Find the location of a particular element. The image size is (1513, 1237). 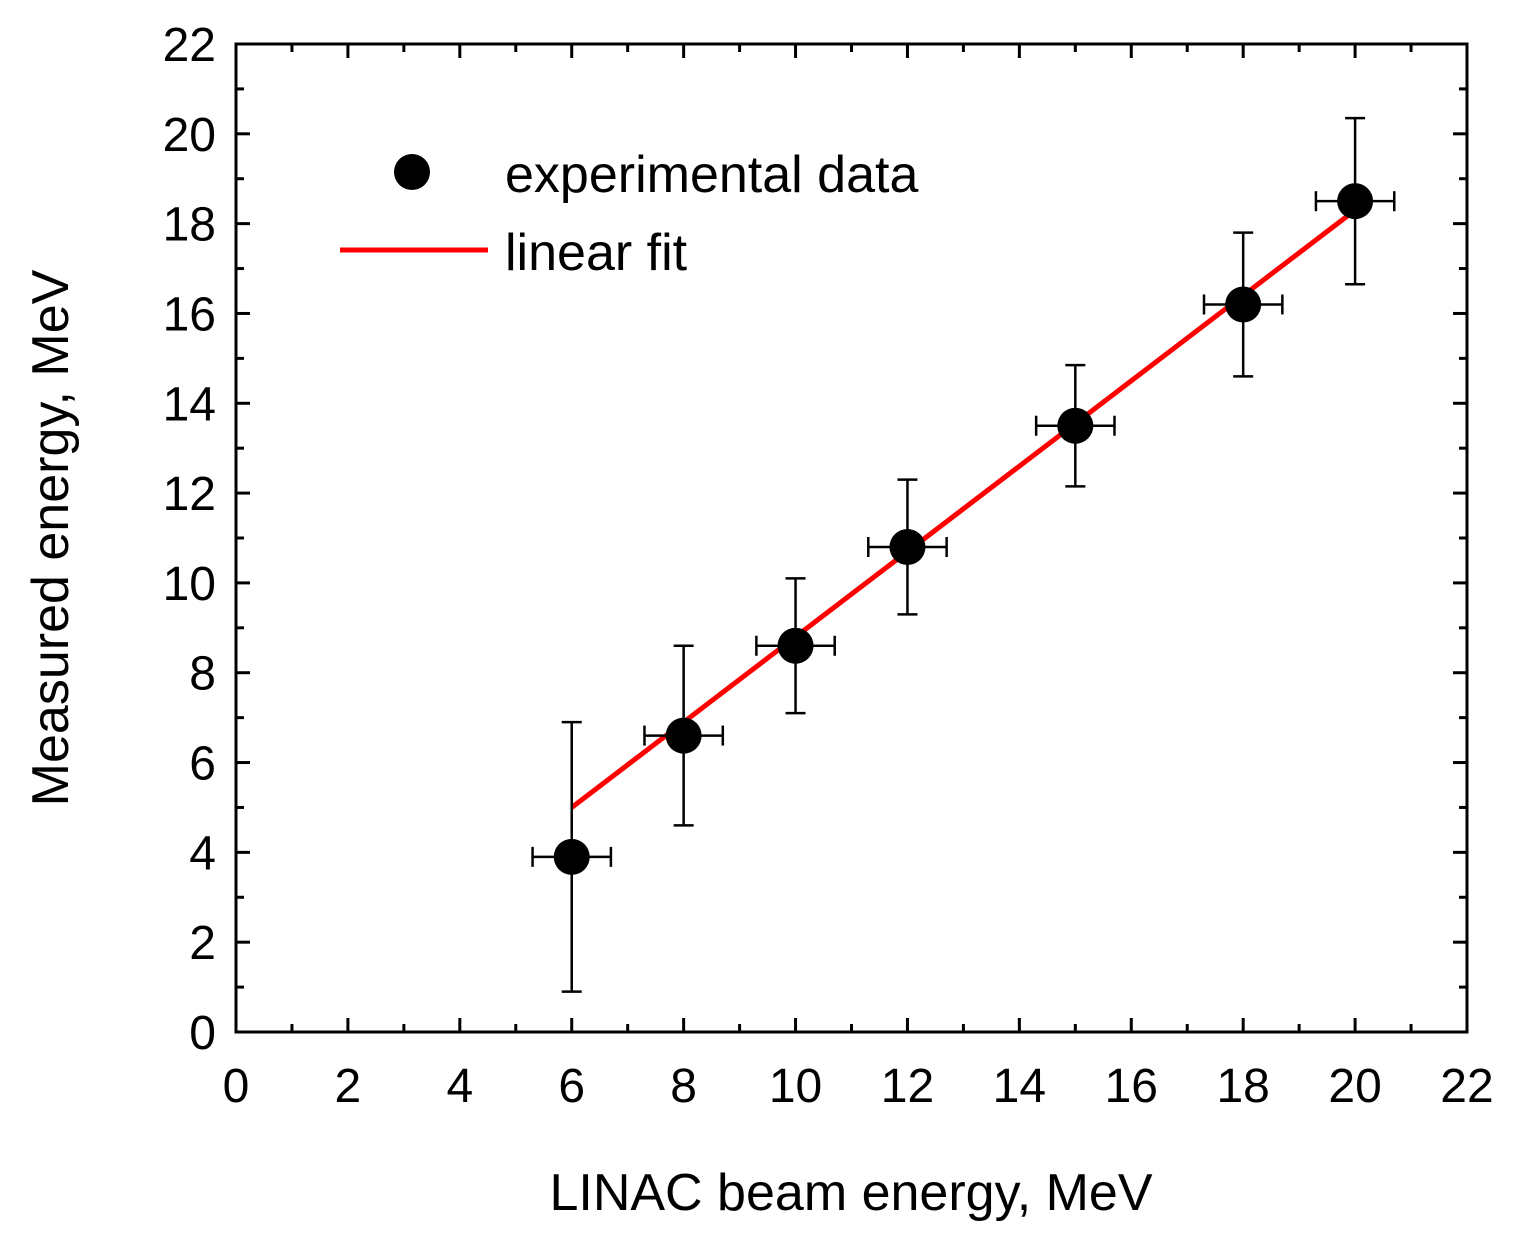

y-axis-title: Measured energy, MeV is located at coordinates (51, 537).